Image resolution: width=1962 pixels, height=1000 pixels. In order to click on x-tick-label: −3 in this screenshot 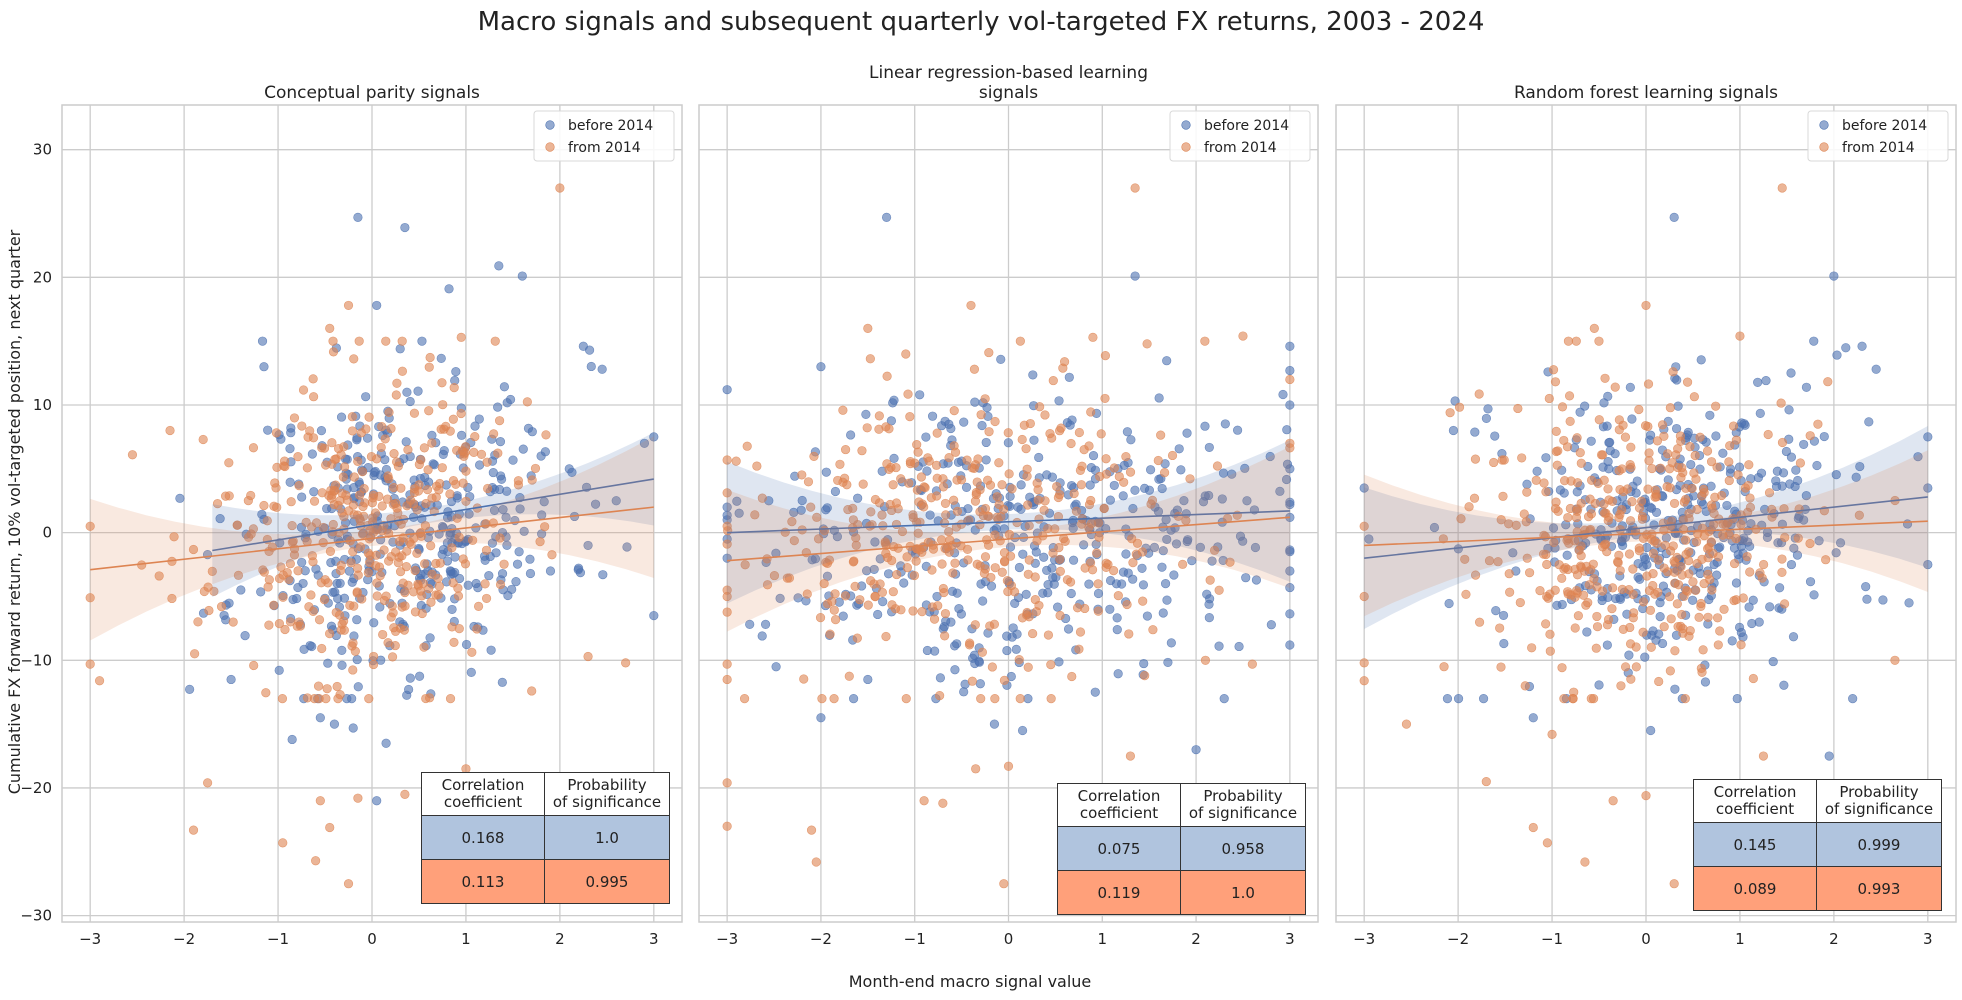, I will do `click(90, 939)`.